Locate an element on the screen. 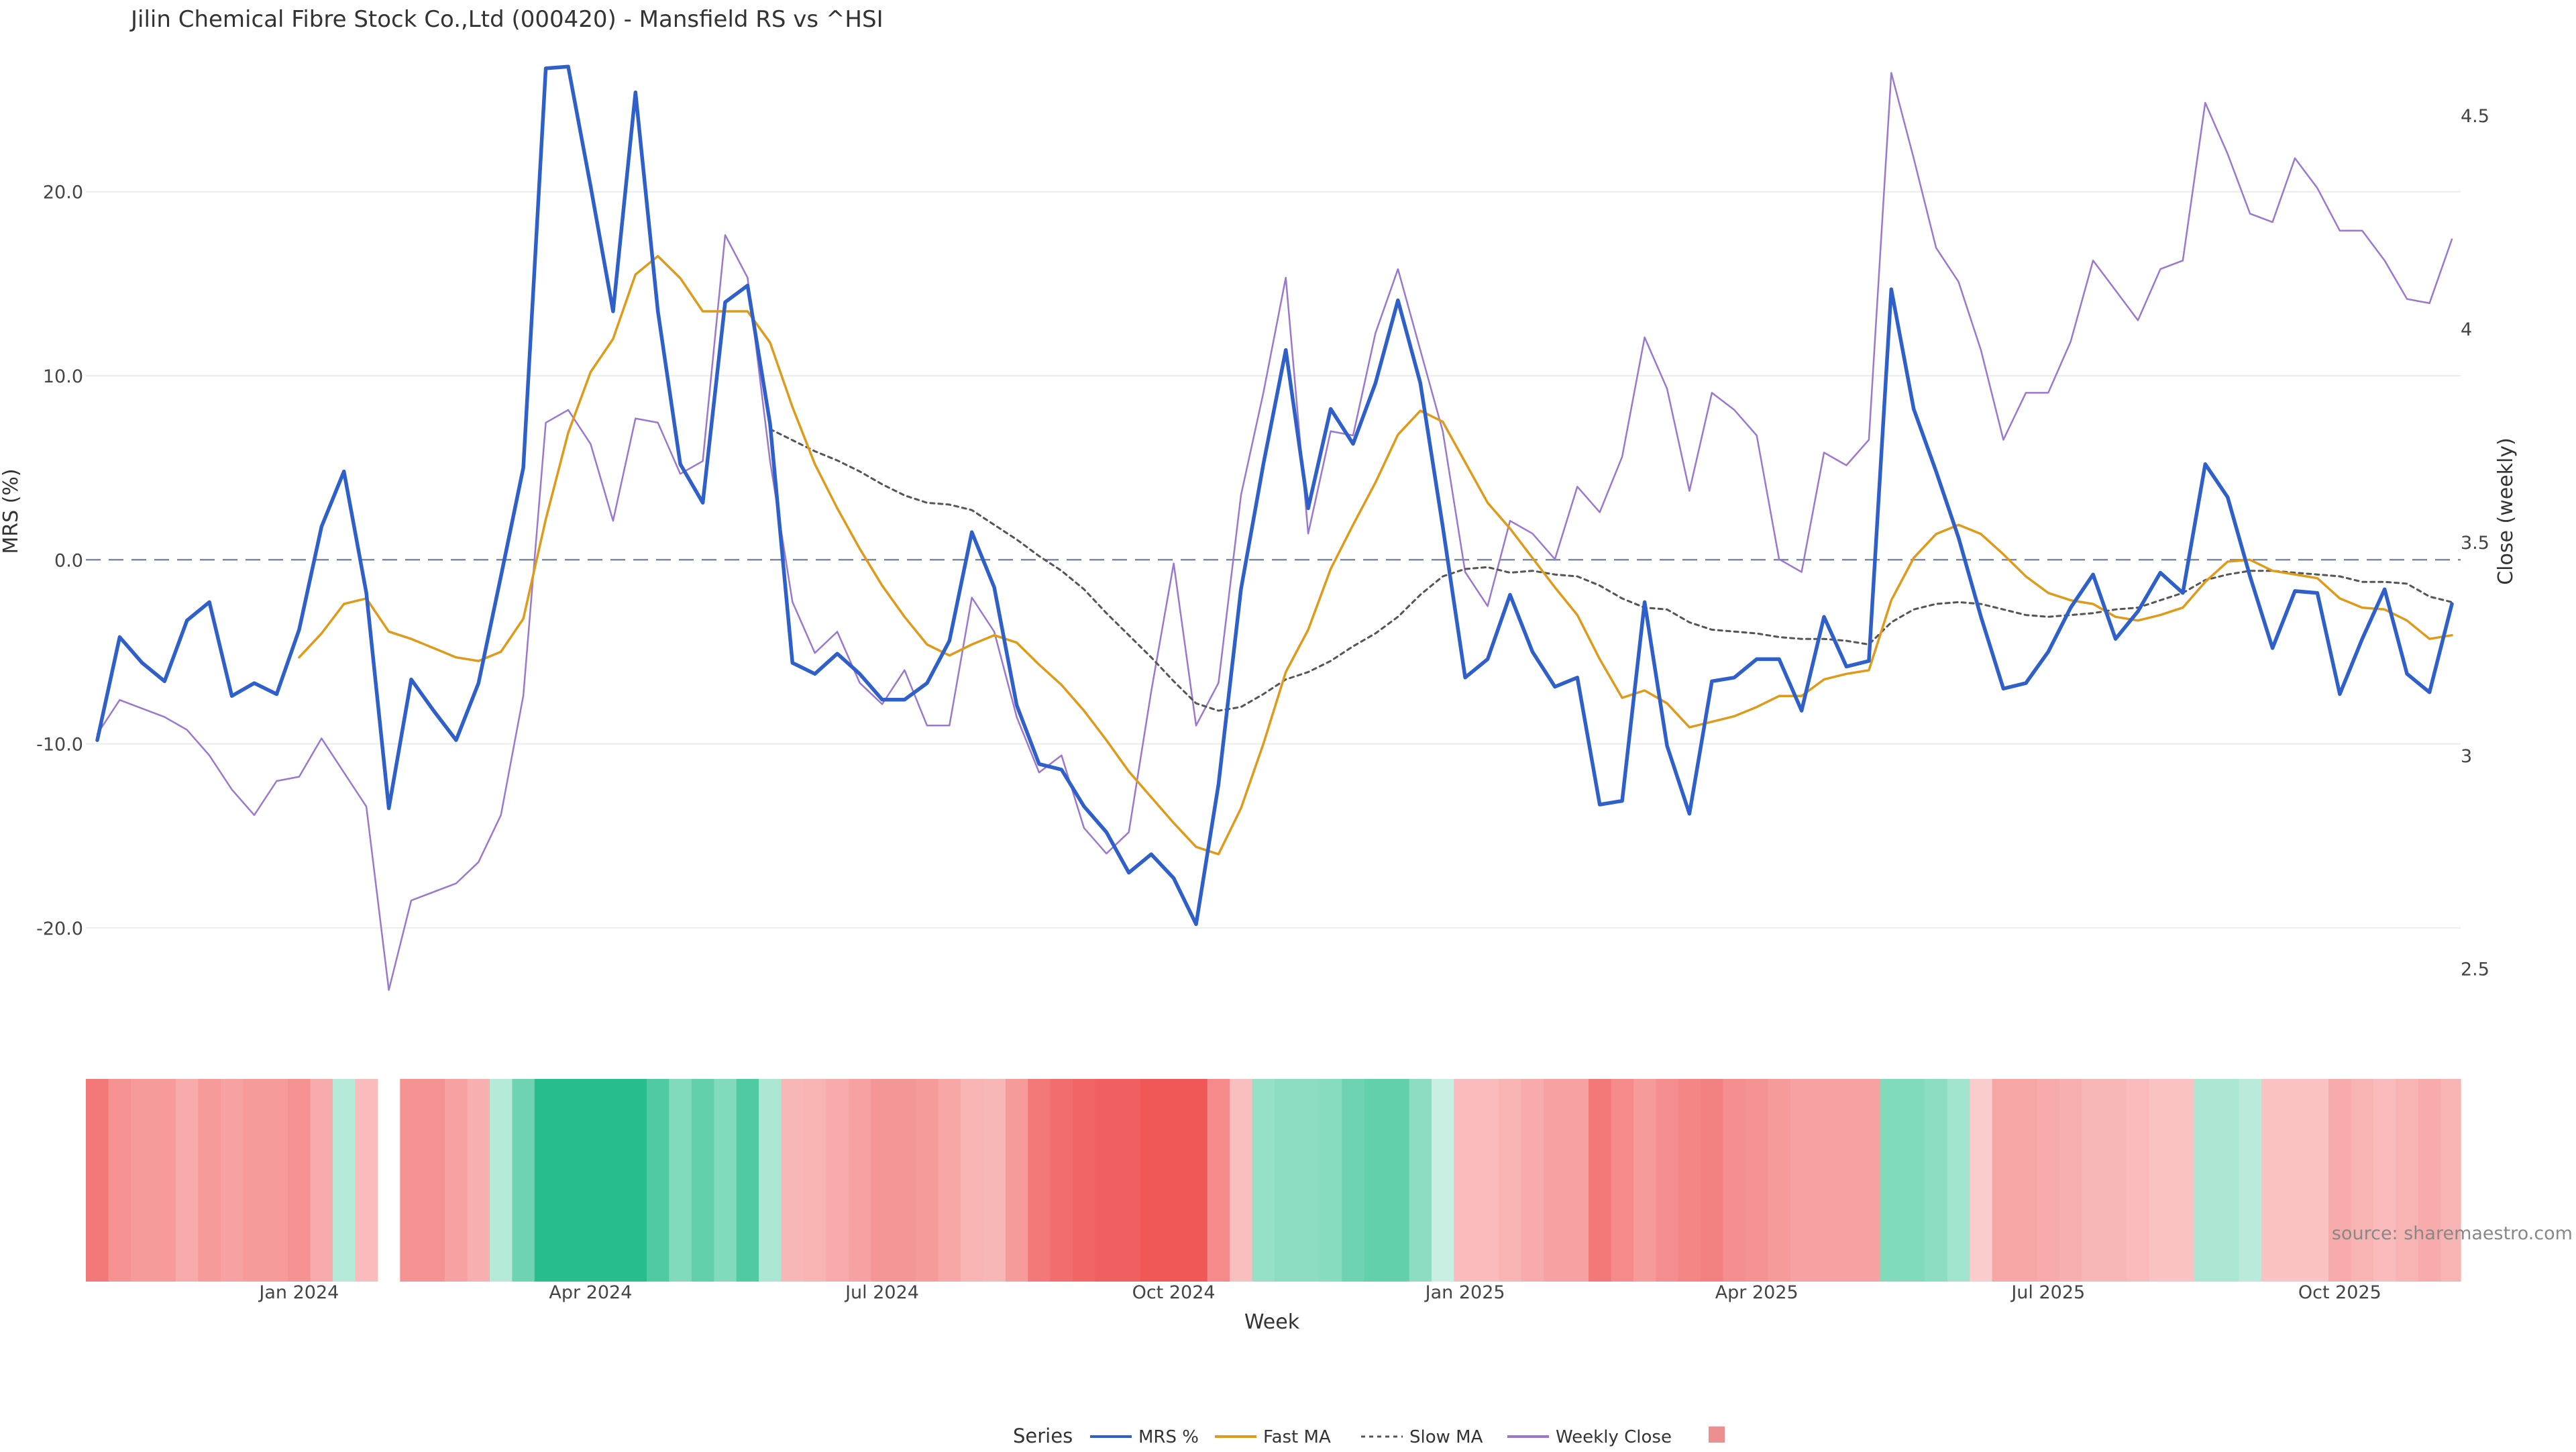 The image size is (2576, 1452). right-axis: 4.5 4 3.5 3 2.5 is located at coordinates (2475, 543).